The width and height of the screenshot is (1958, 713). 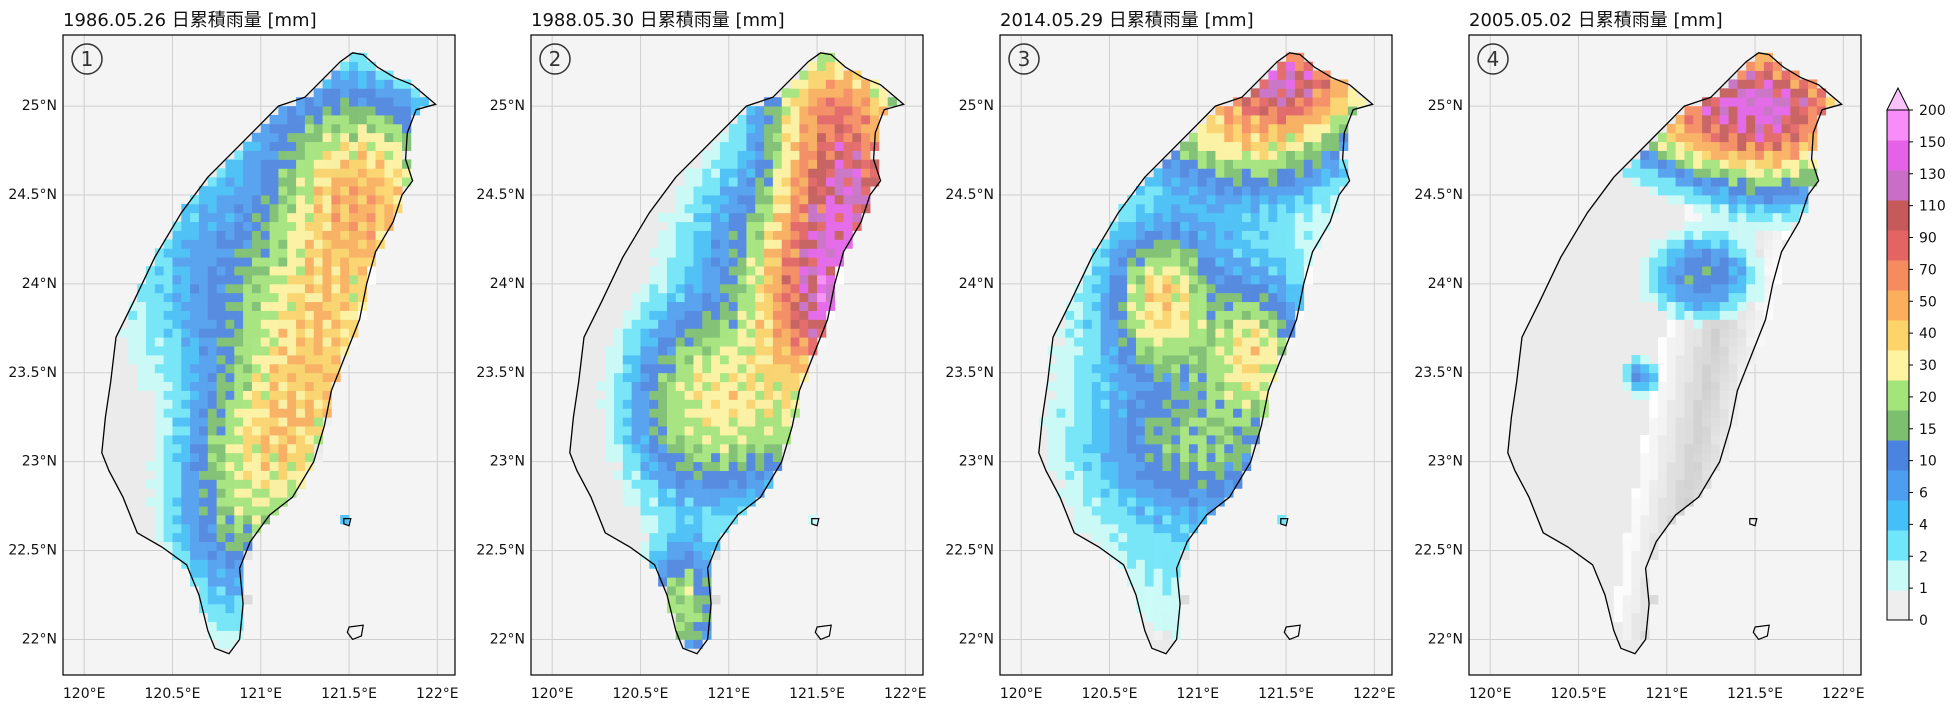 I want to click on colorbar-segment, so click(x=1898, y=155).